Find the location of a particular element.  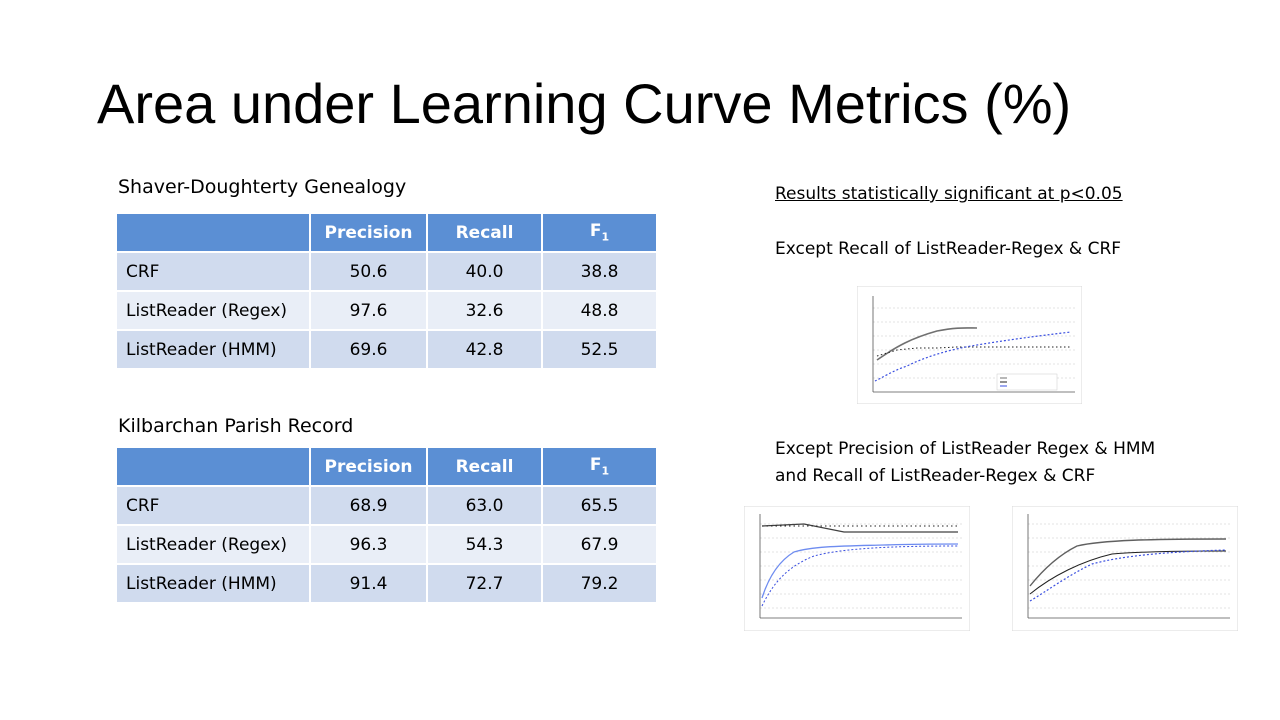

table1-header-row: Precision Recall F1 is located at coordinates (387, 233).